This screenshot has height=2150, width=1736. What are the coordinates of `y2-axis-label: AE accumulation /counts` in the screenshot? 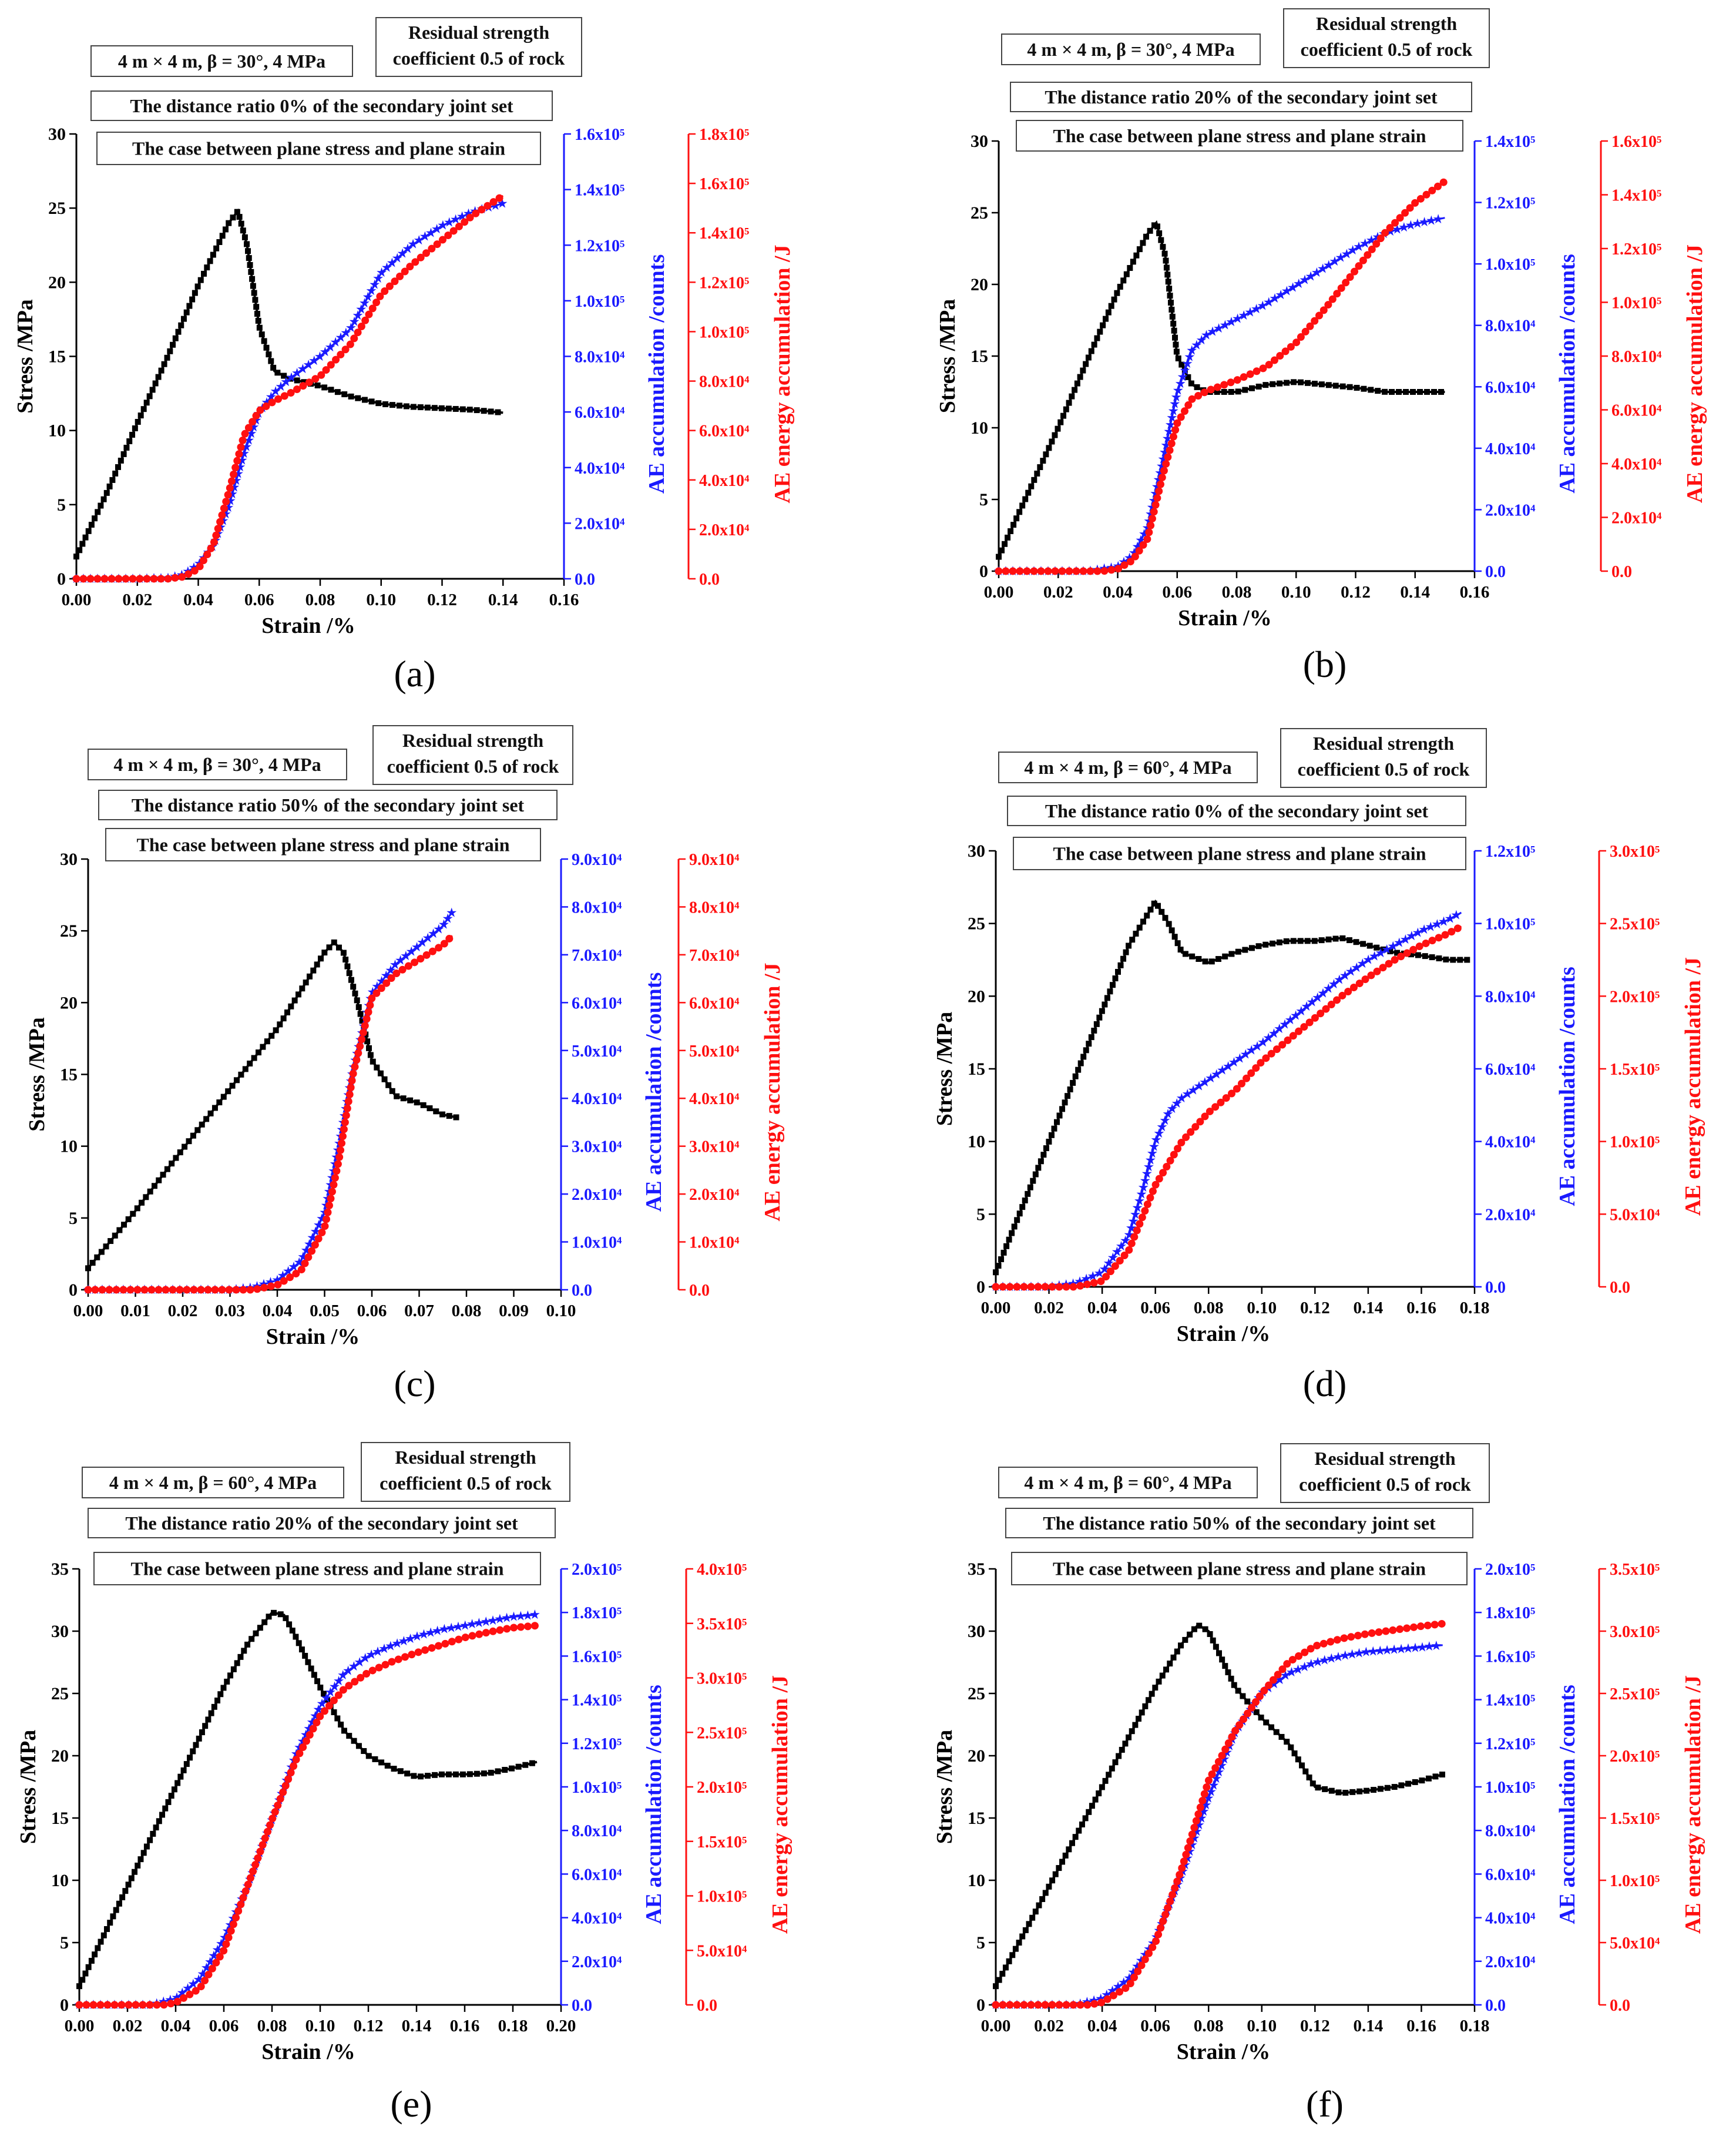 It's located at (1567, 373).